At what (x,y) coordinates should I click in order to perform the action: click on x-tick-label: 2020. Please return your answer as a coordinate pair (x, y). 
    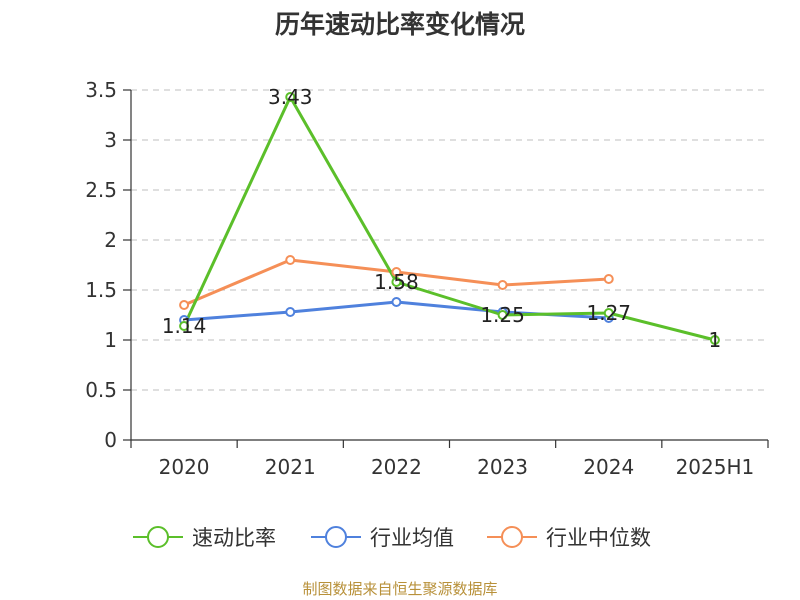
    Looking at the image, I should click on (184, 467).